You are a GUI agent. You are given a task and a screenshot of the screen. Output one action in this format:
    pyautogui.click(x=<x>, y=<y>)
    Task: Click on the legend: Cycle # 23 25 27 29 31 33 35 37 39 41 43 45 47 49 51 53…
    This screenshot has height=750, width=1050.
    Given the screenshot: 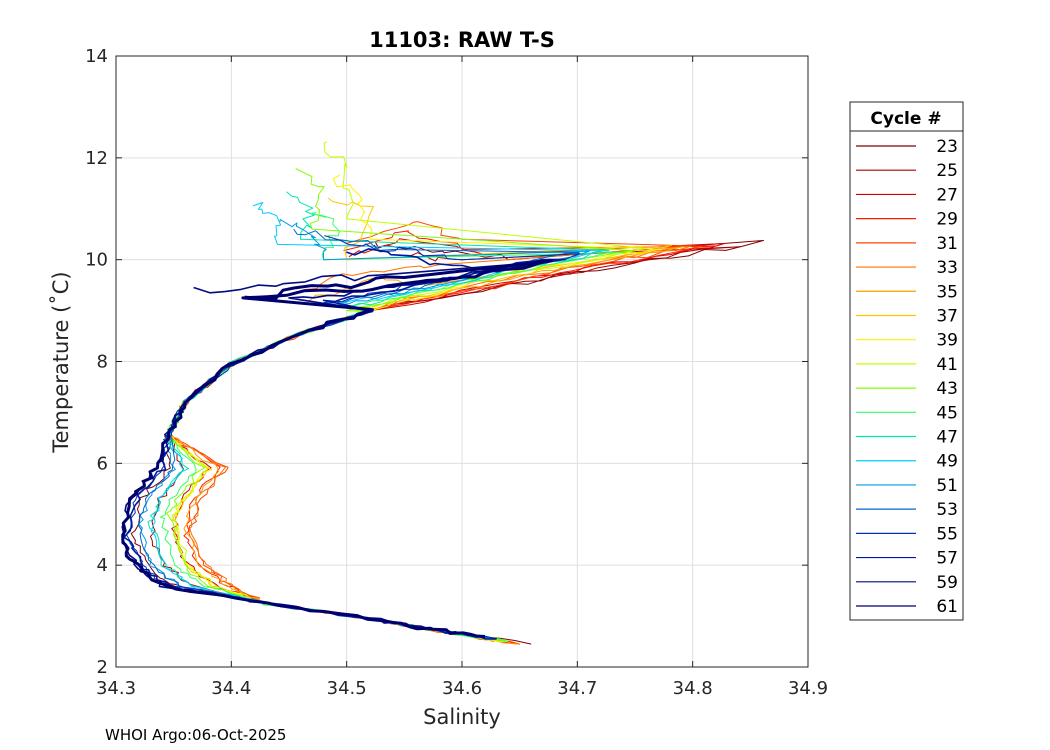 What is the action you would take?
    pyautogui.click(x=906, y=361)
    